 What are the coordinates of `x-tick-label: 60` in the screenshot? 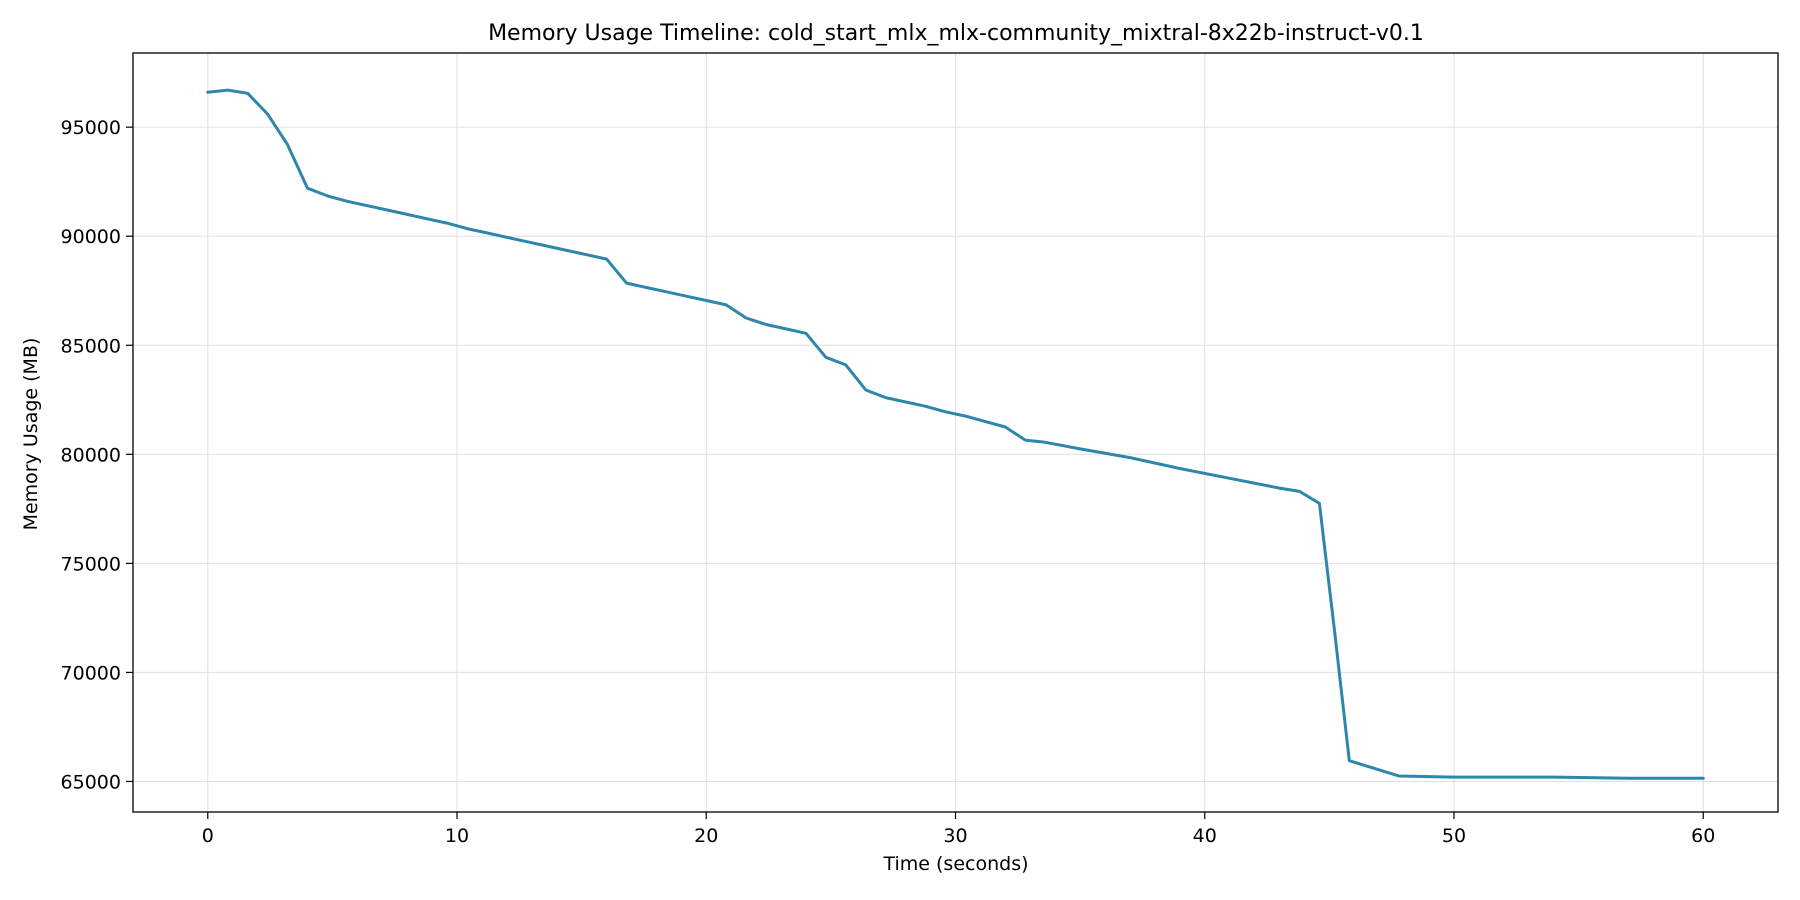 It's located at (1703, 836).